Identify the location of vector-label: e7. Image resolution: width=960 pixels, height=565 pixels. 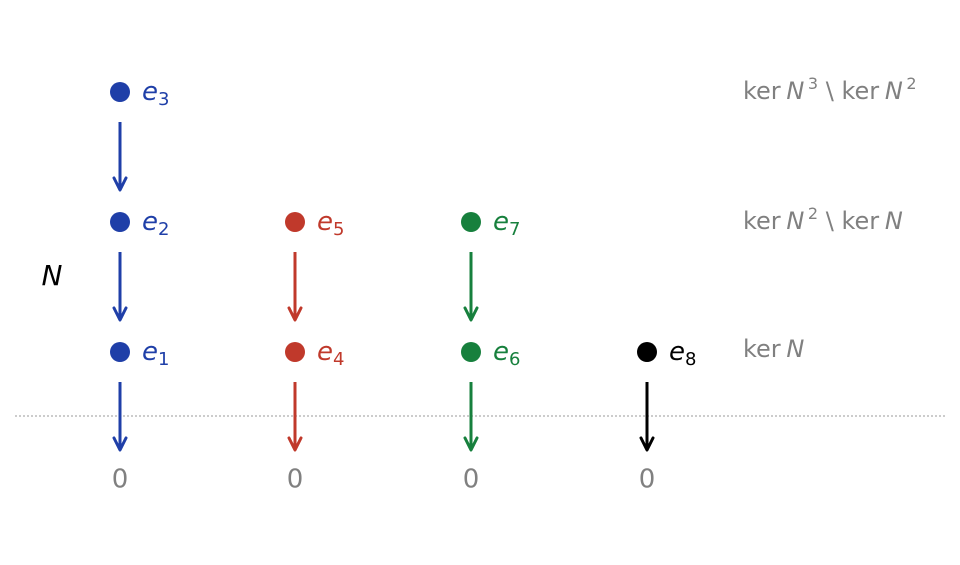
(506, 224).